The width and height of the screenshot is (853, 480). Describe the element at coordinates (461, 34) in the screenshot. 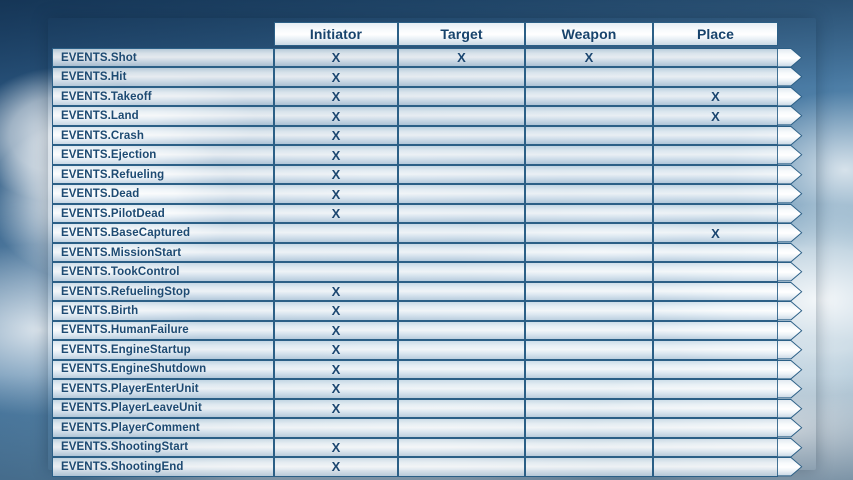

I see `column-header-target: Target` at that location.